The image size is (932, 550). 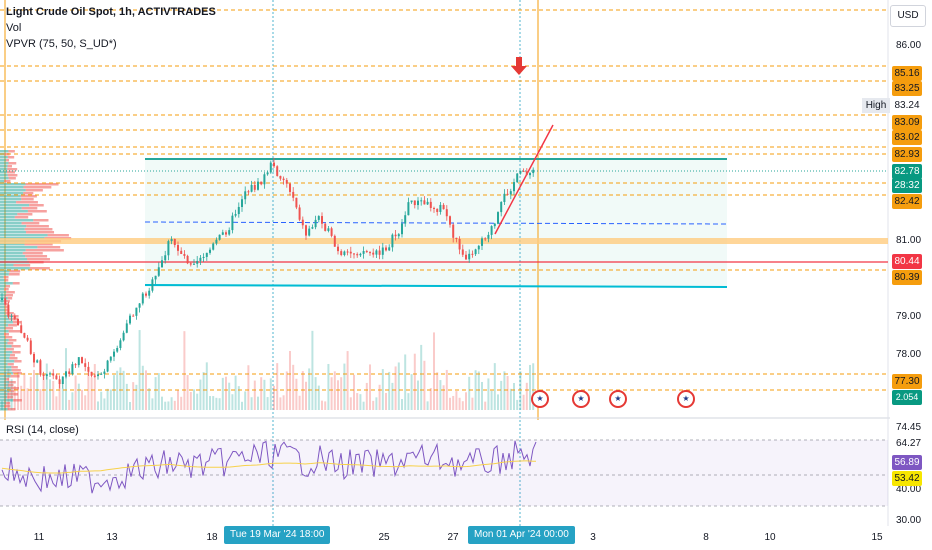 I want to click on rsi-axis-label: 64.27, so click(x=909, y=443).